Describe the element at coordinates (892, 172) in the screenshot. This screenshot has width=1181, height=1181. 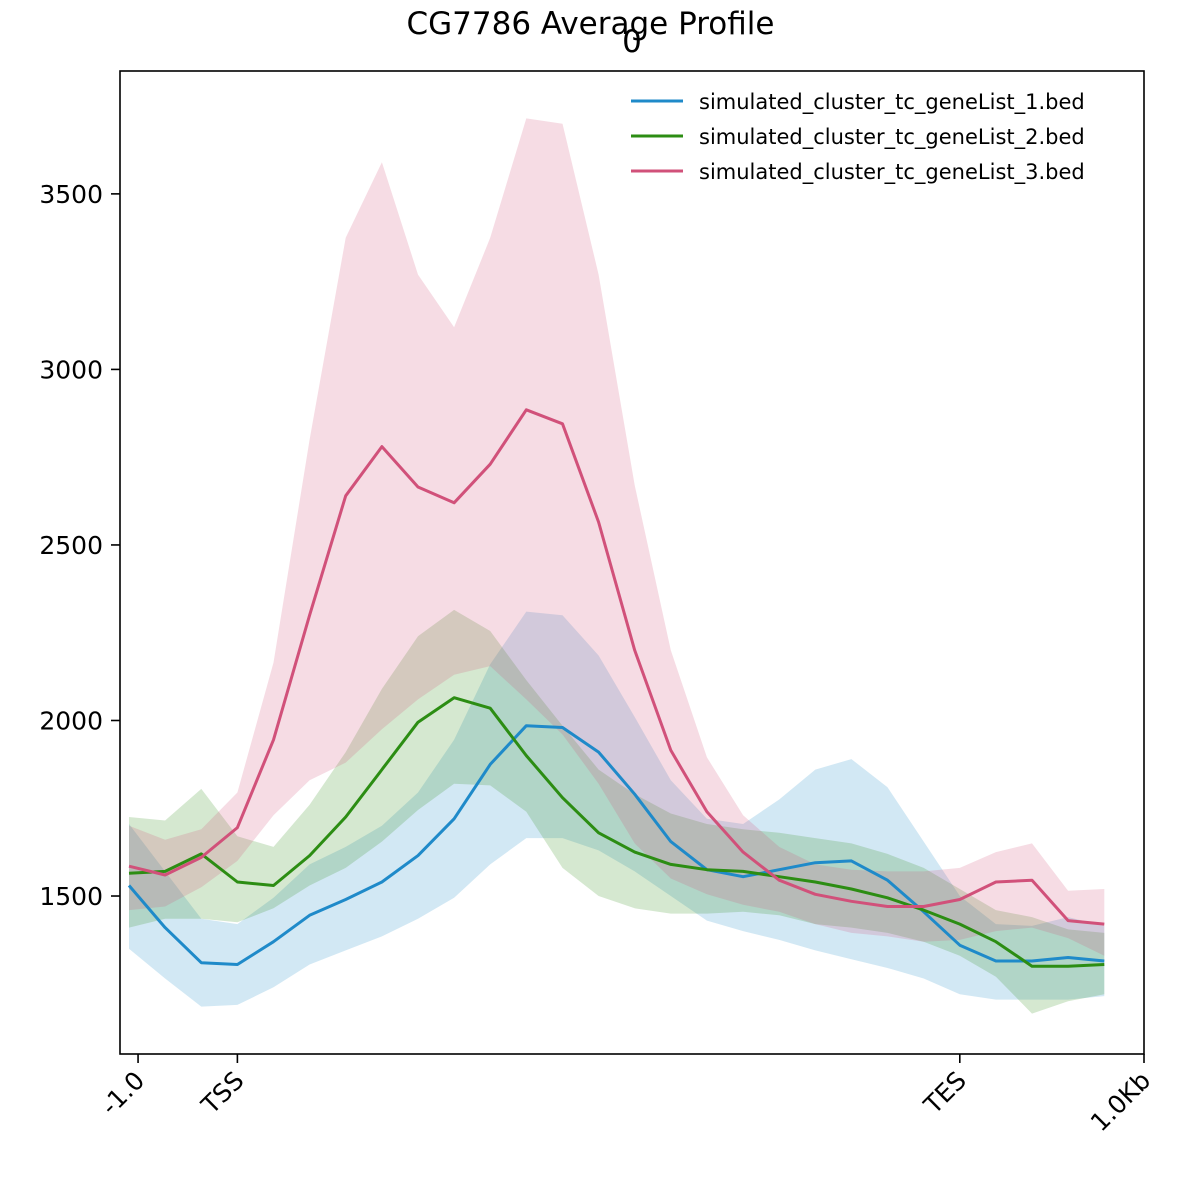
I see `legend-label-series-3: simulated_cluster_tc_geneList_3.bed` at that location.